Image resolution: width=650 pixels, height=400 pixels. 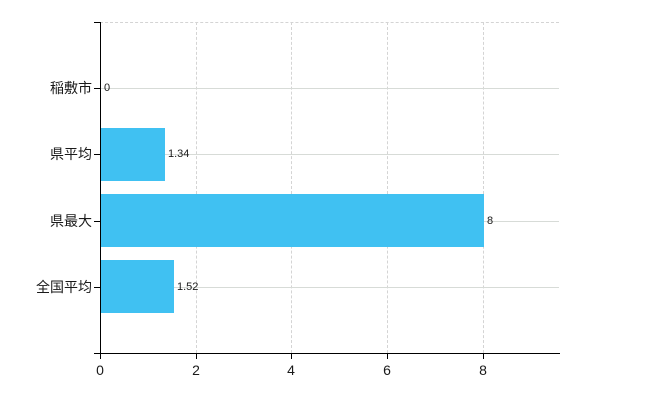 What do you see at coordinates (179, 154) in the screenshot?
I see `bar-value-label: 1.34` at bounding box center [179, 154].